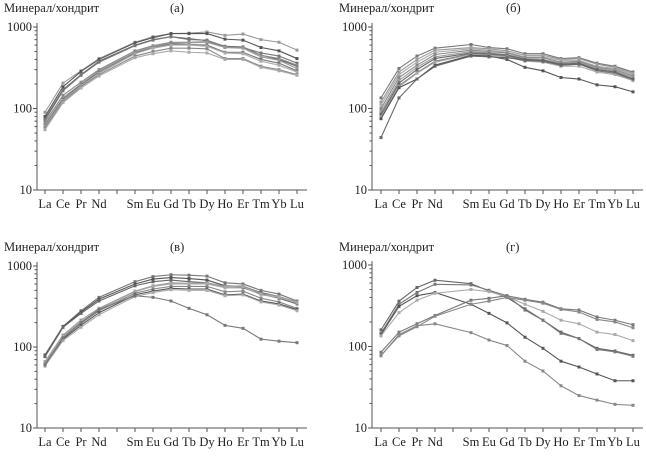  What do you see at coordinates (45, 122) in the screenshot?
I see `data-point-a5` at bounding box center [45, 122].